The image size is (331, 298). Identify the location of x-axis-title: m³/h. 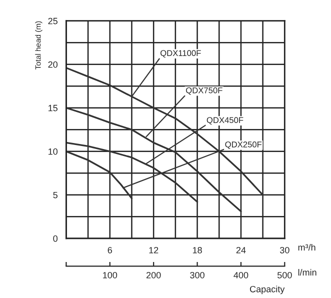
(307, 247).